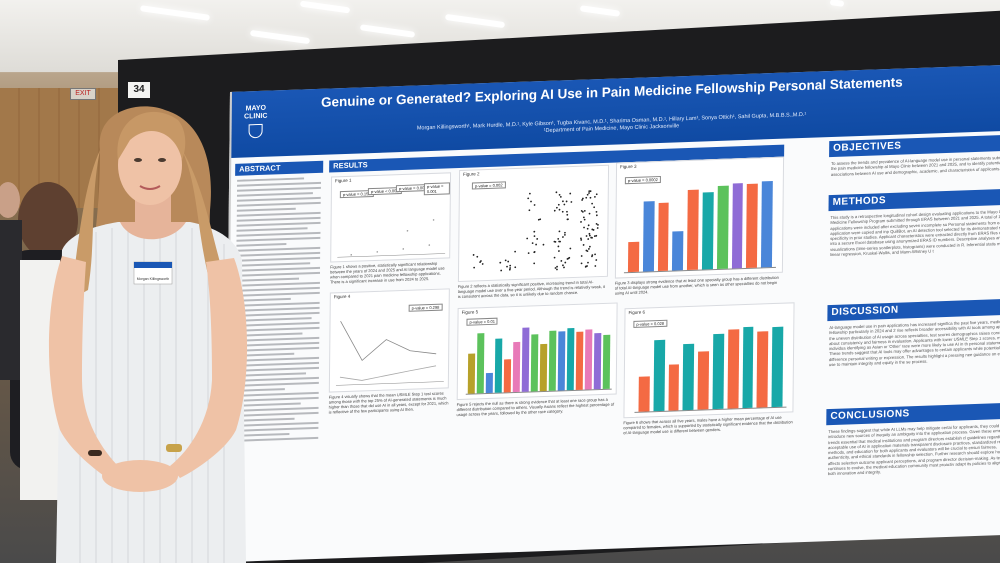  Describe the element at coordinates (913, 310) in the screenshot. I see `section-discussion: DISCUSSION` at that location.